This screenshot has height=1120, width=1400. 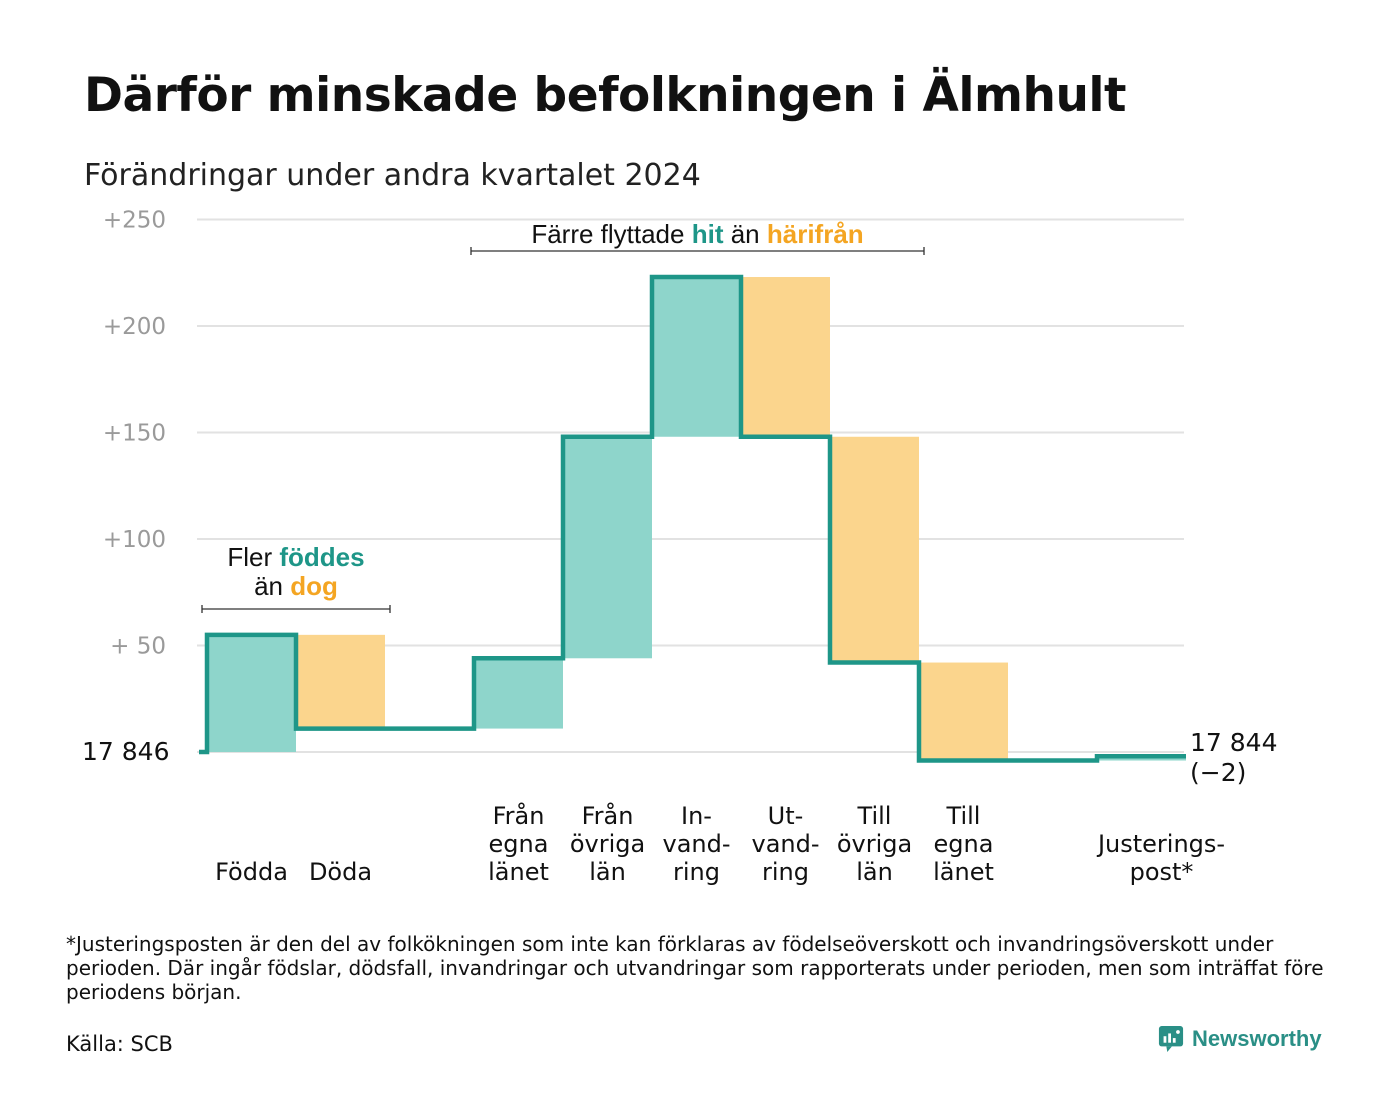 What do you see at coordinates (696, 816) in the screenshot?
I see `x-category-label: In-` at bounding box center [696, 816].